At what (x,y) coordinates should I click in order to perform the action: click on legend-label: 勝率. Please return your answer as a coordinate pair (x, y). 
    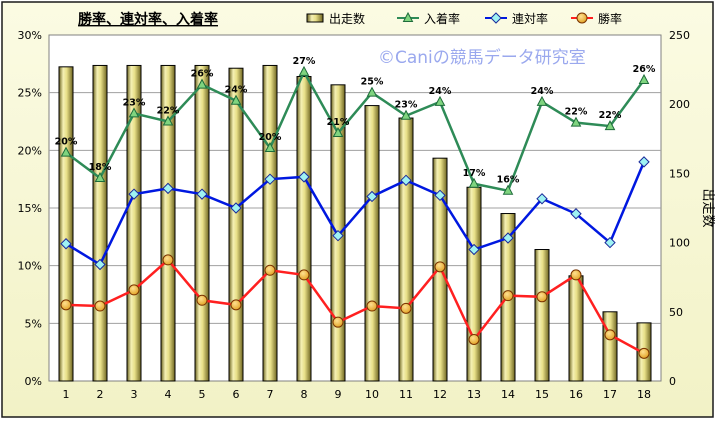
    Looking at the image, I should click on (610, 18).